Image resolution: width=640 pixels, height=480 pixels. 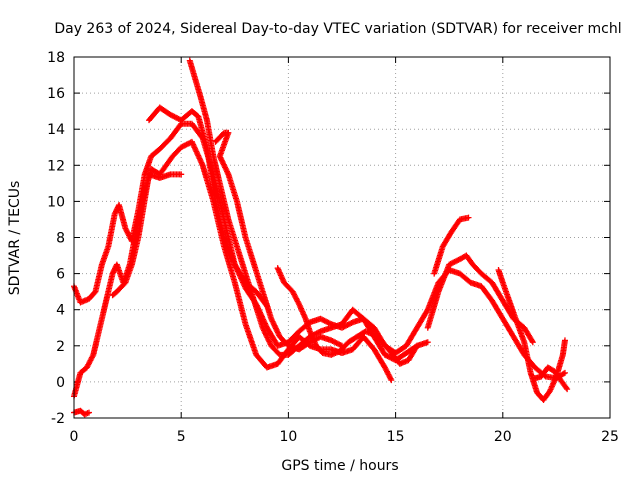 What do you see at coordinates (60, 275) in the screenshot?
I see `y-tick-label: 6` at bounding box center [60, 275].